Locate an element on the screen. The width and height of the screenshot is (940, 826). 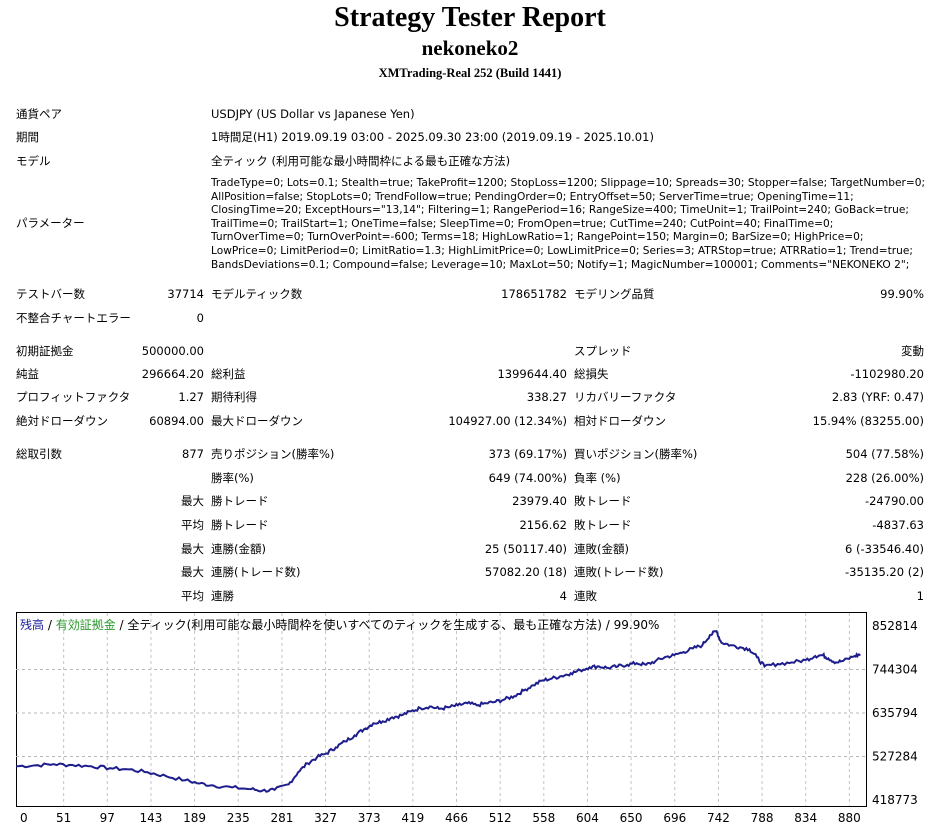
y-tick-label: 418773 is located at coordinates (895, 800).